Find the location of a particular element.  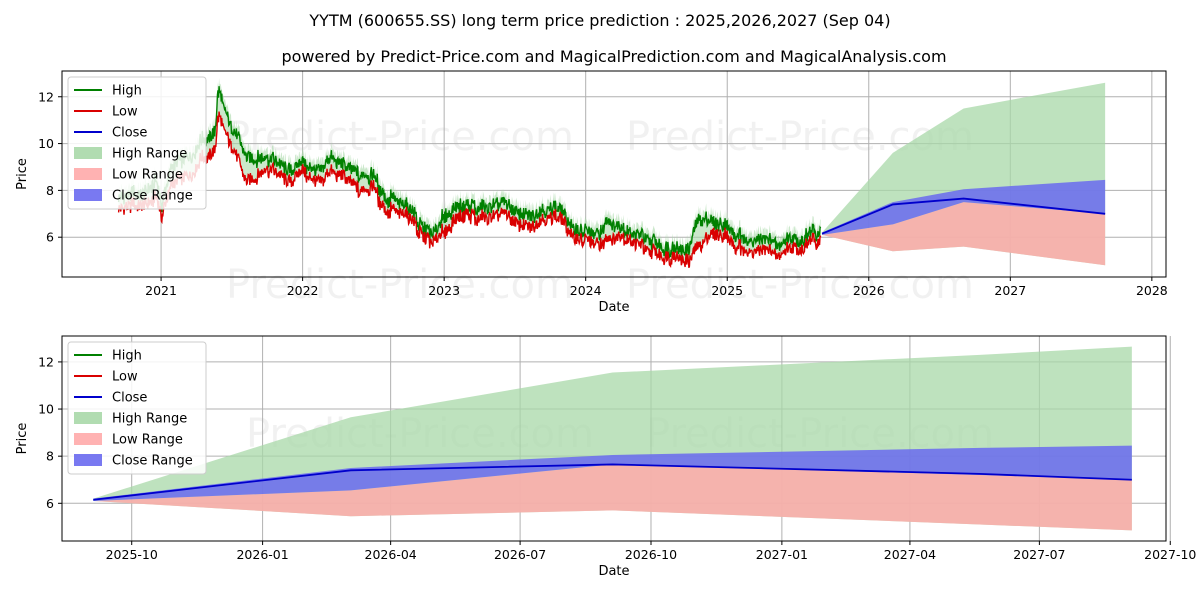

x-tick-label: 2022 is located at coordinates (303, 290).